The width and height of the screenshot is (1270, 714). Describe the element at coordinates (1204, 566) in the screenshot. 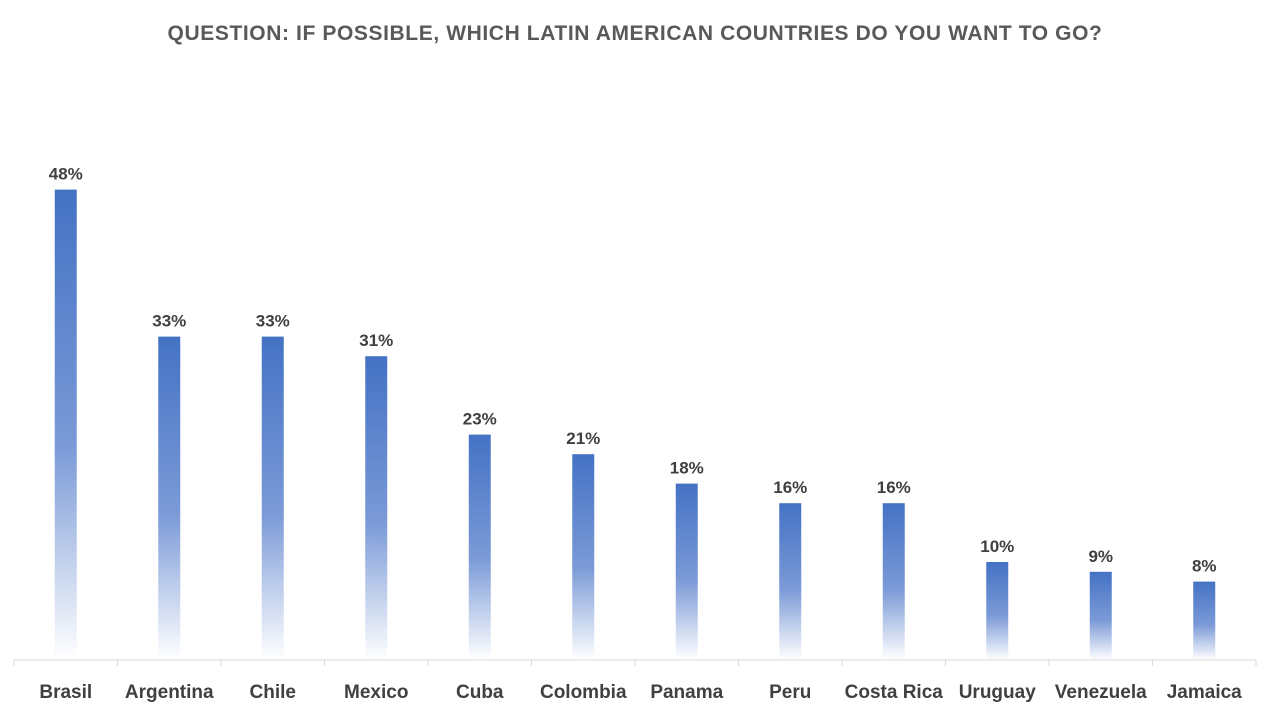

I see `data-label: 8%` at that location.